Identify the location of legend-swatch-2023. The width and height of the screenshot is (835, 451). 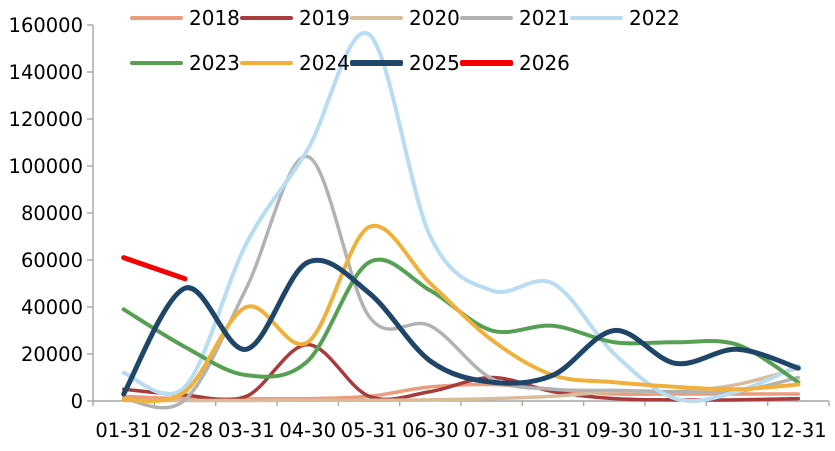
(156, 62).